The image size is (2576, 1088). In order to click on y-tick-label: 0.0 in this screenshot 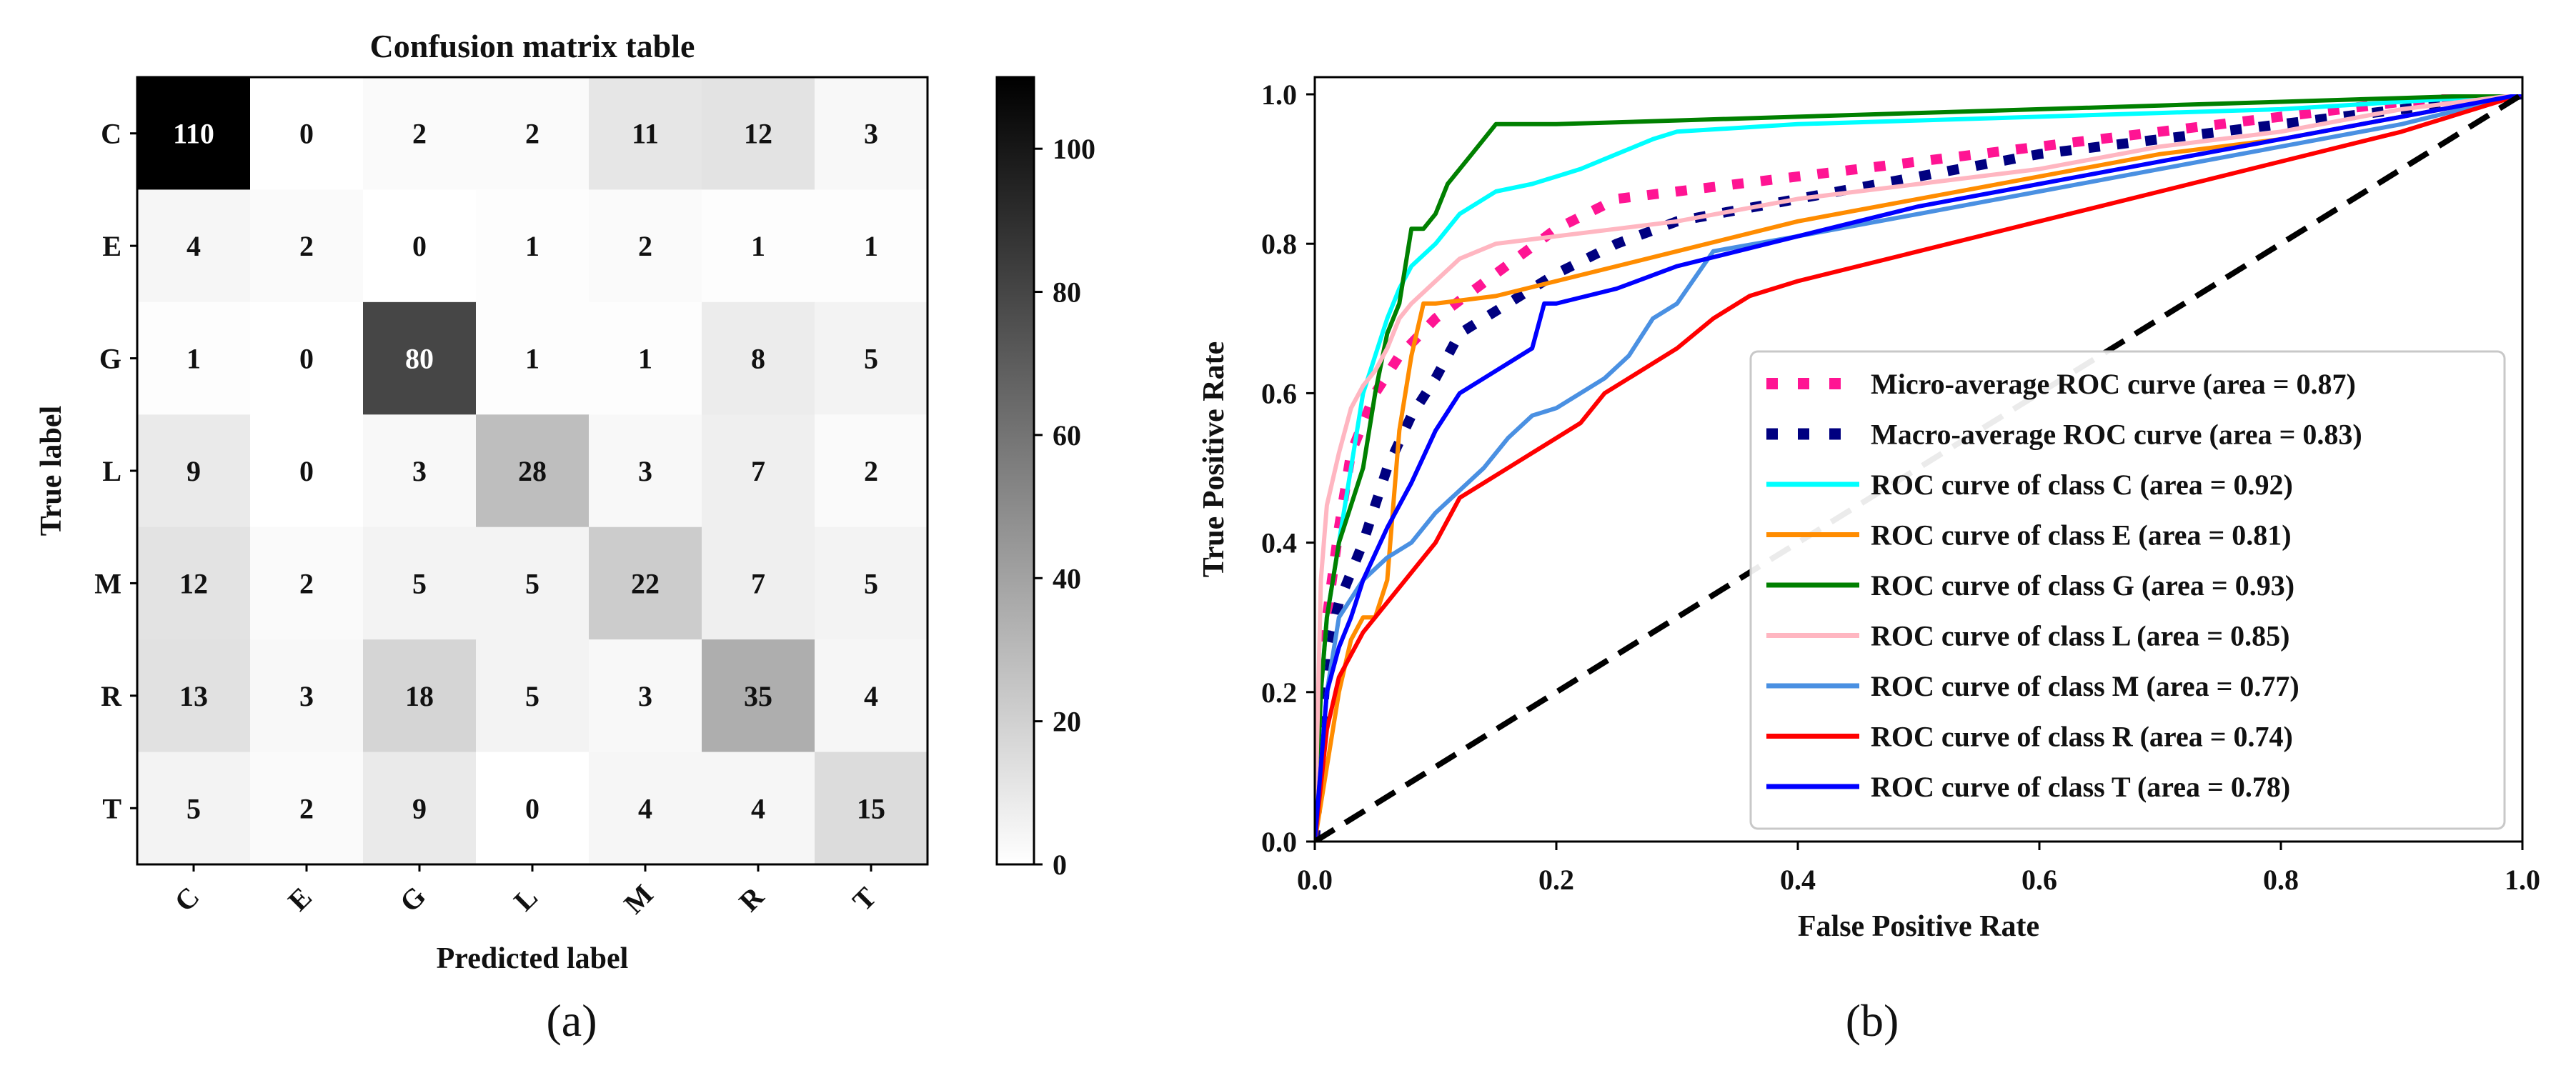, I will do `click(1279, 842)`.